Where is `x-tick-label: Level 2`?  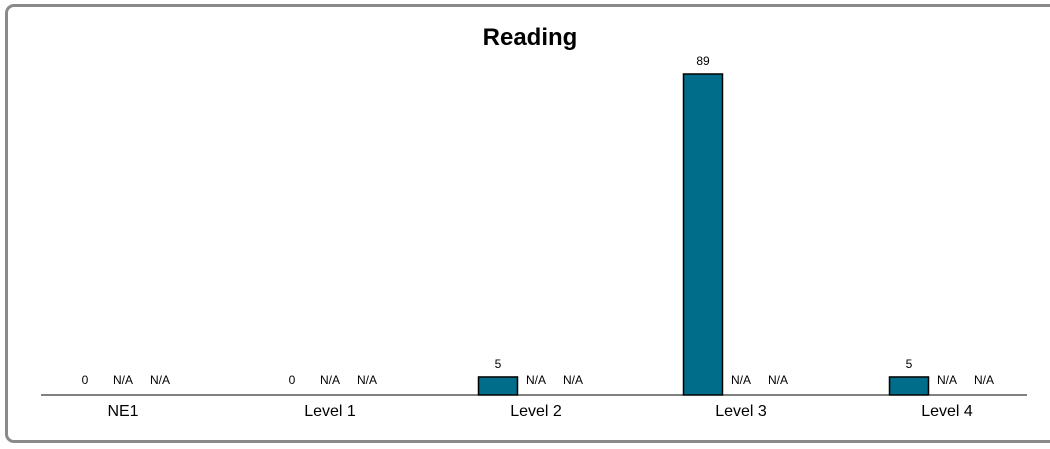
x-tick-label: Level 2 is located at coordinates (536, 411).